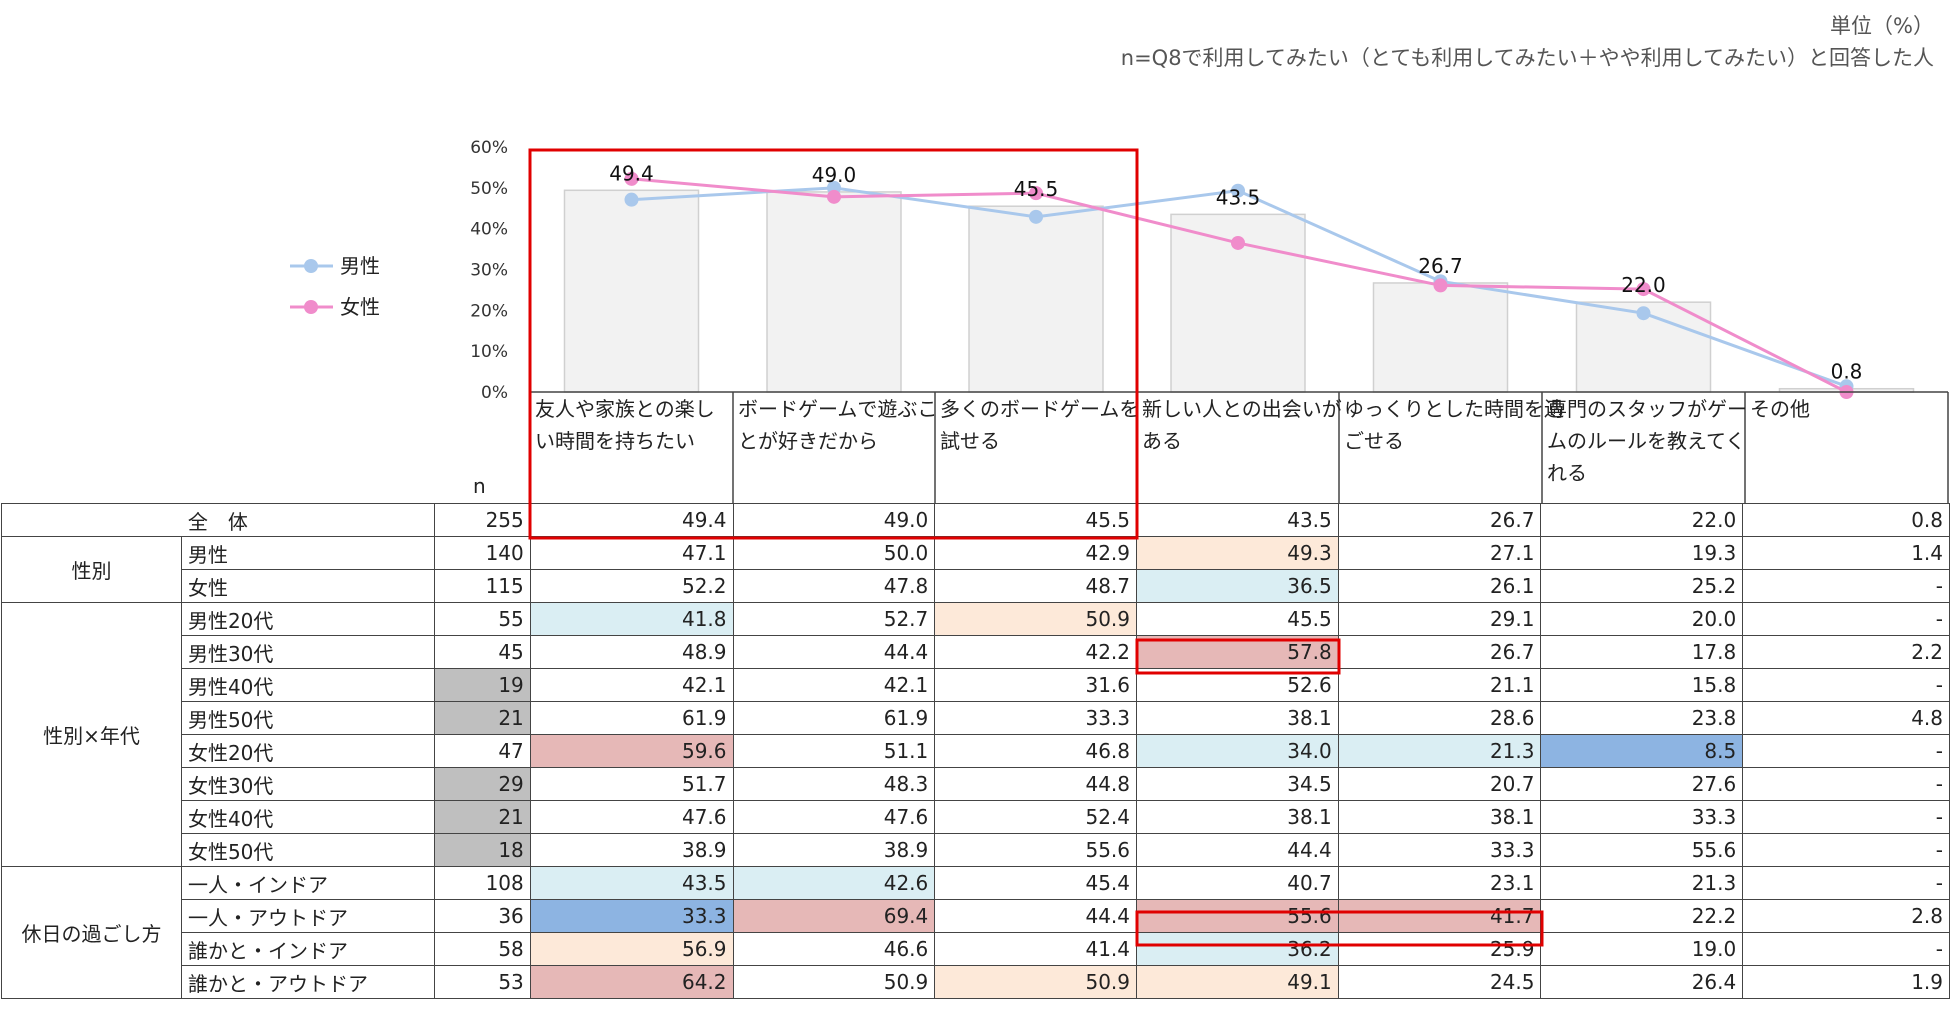 This screenshot has width=1950, height=1015. Describe the element at coordinates (482, 652) in the screenshot. I see `n-cell: 45` at that location.